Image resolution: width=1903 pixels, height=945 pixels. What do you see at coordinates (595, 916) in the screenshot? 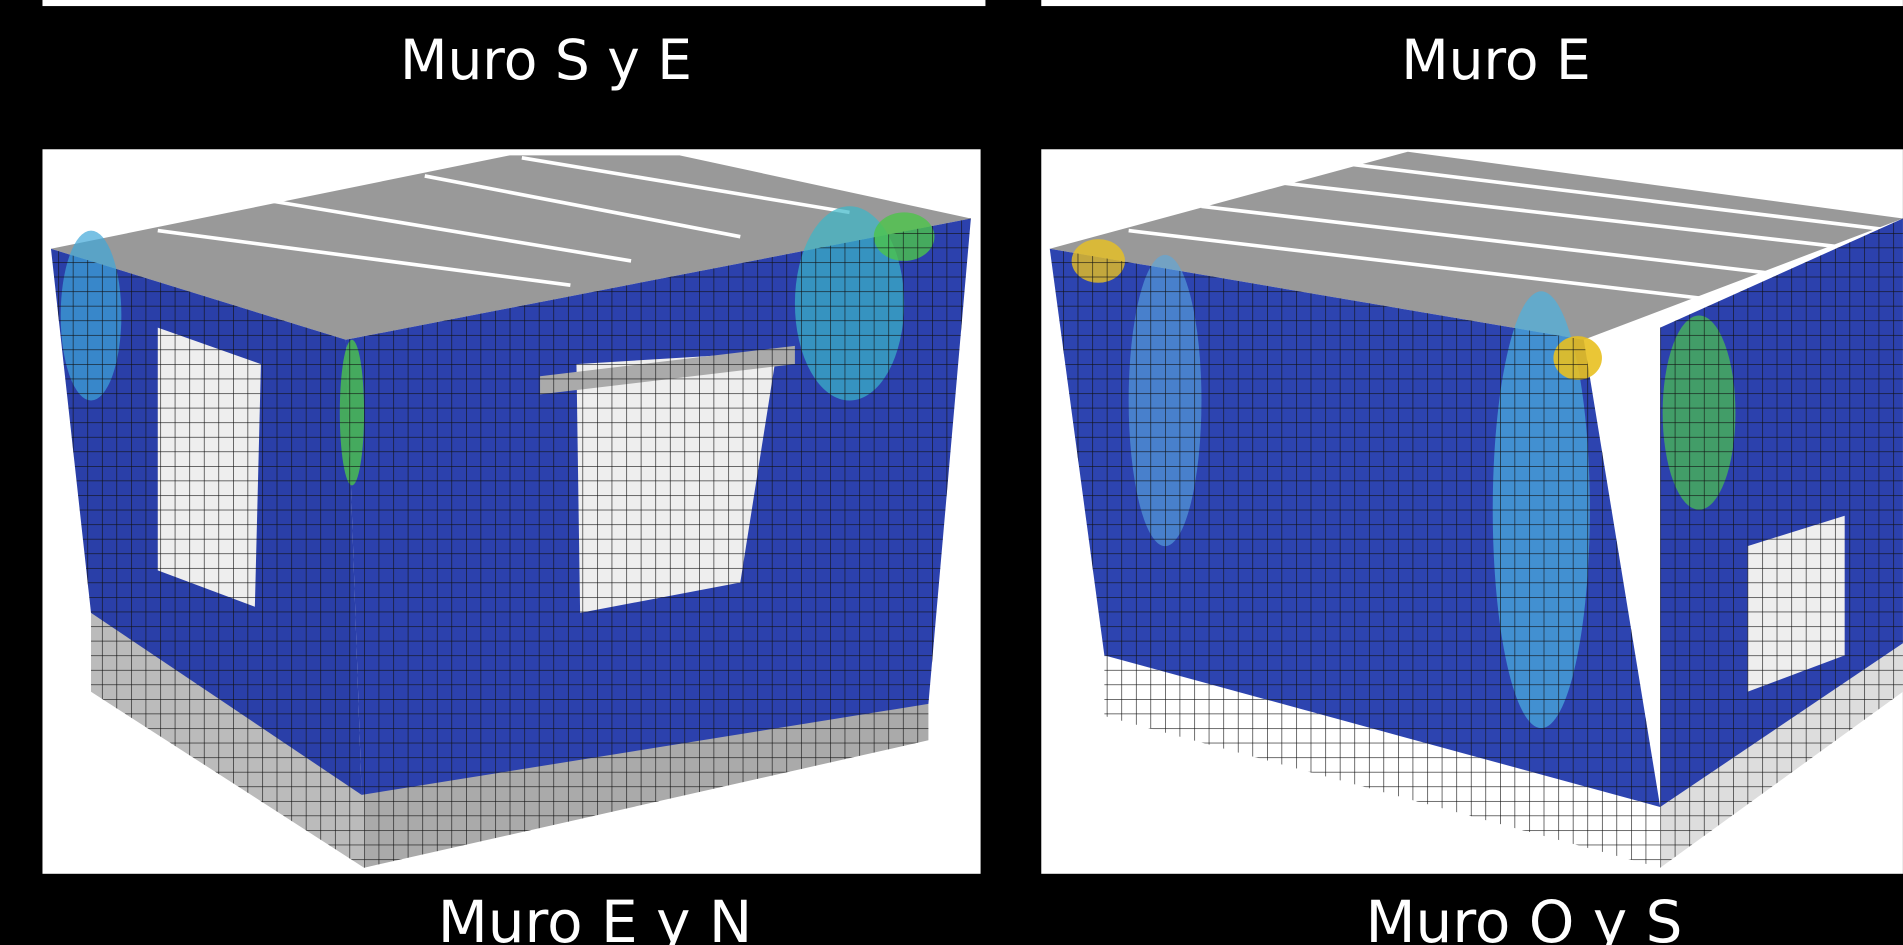
I see `panel-label: Muro E y N` at bounding box center [595, 916].